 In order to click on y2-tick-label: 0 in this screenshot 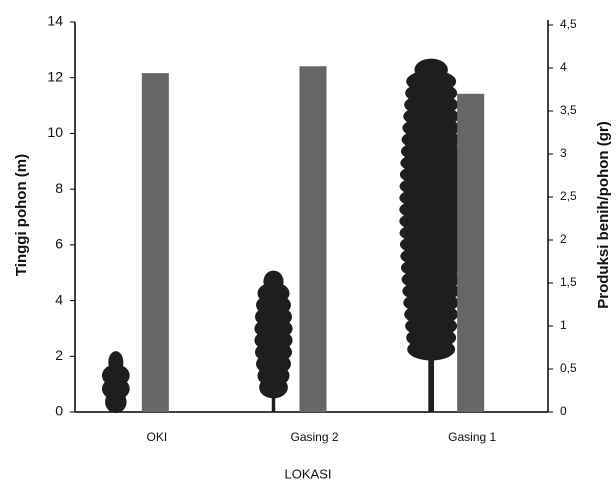, I will do `click(563, 411)`.